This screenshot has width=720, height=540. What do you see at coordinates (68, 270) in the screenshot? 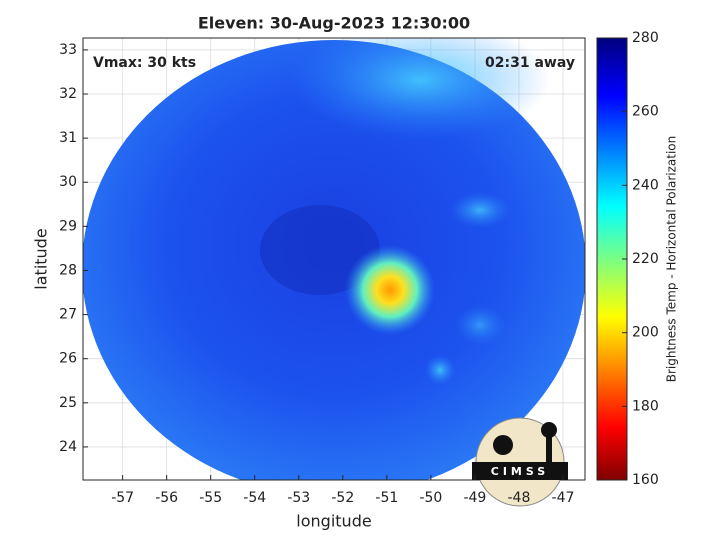
I see `y-tick-label: 28` at bounding box center [68, 270].